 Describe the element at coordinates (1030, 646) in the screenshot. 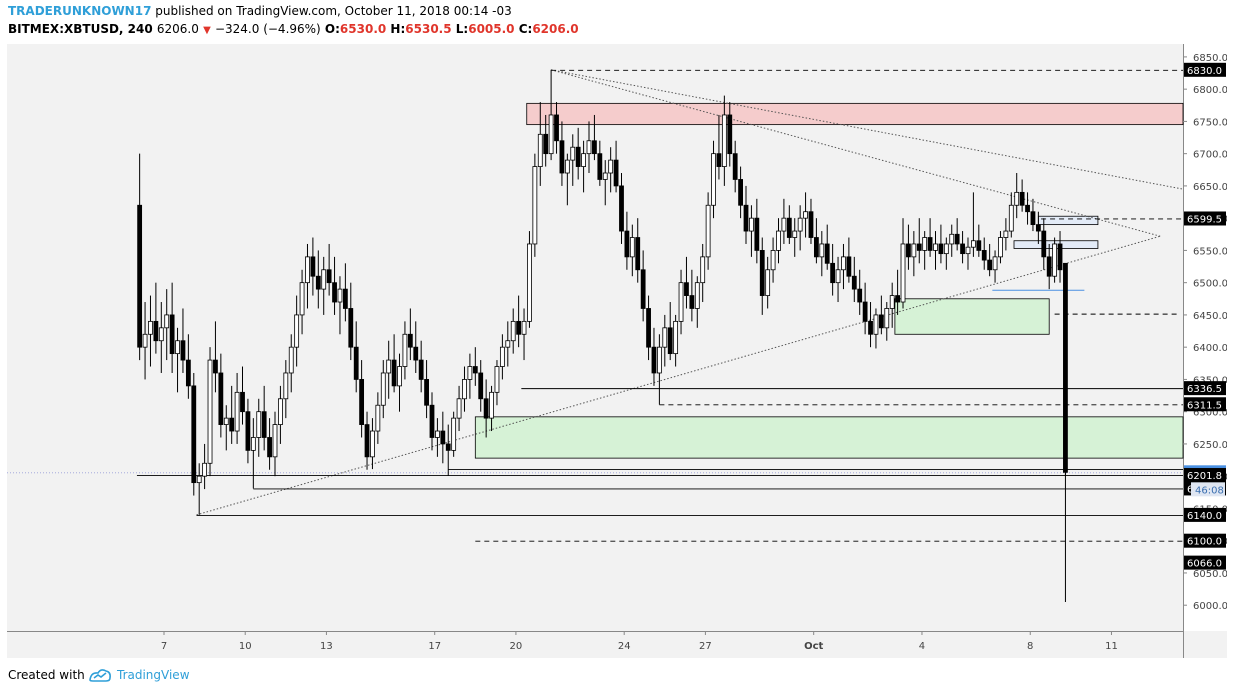

I see `x-tick-label-9: 8` at that location.